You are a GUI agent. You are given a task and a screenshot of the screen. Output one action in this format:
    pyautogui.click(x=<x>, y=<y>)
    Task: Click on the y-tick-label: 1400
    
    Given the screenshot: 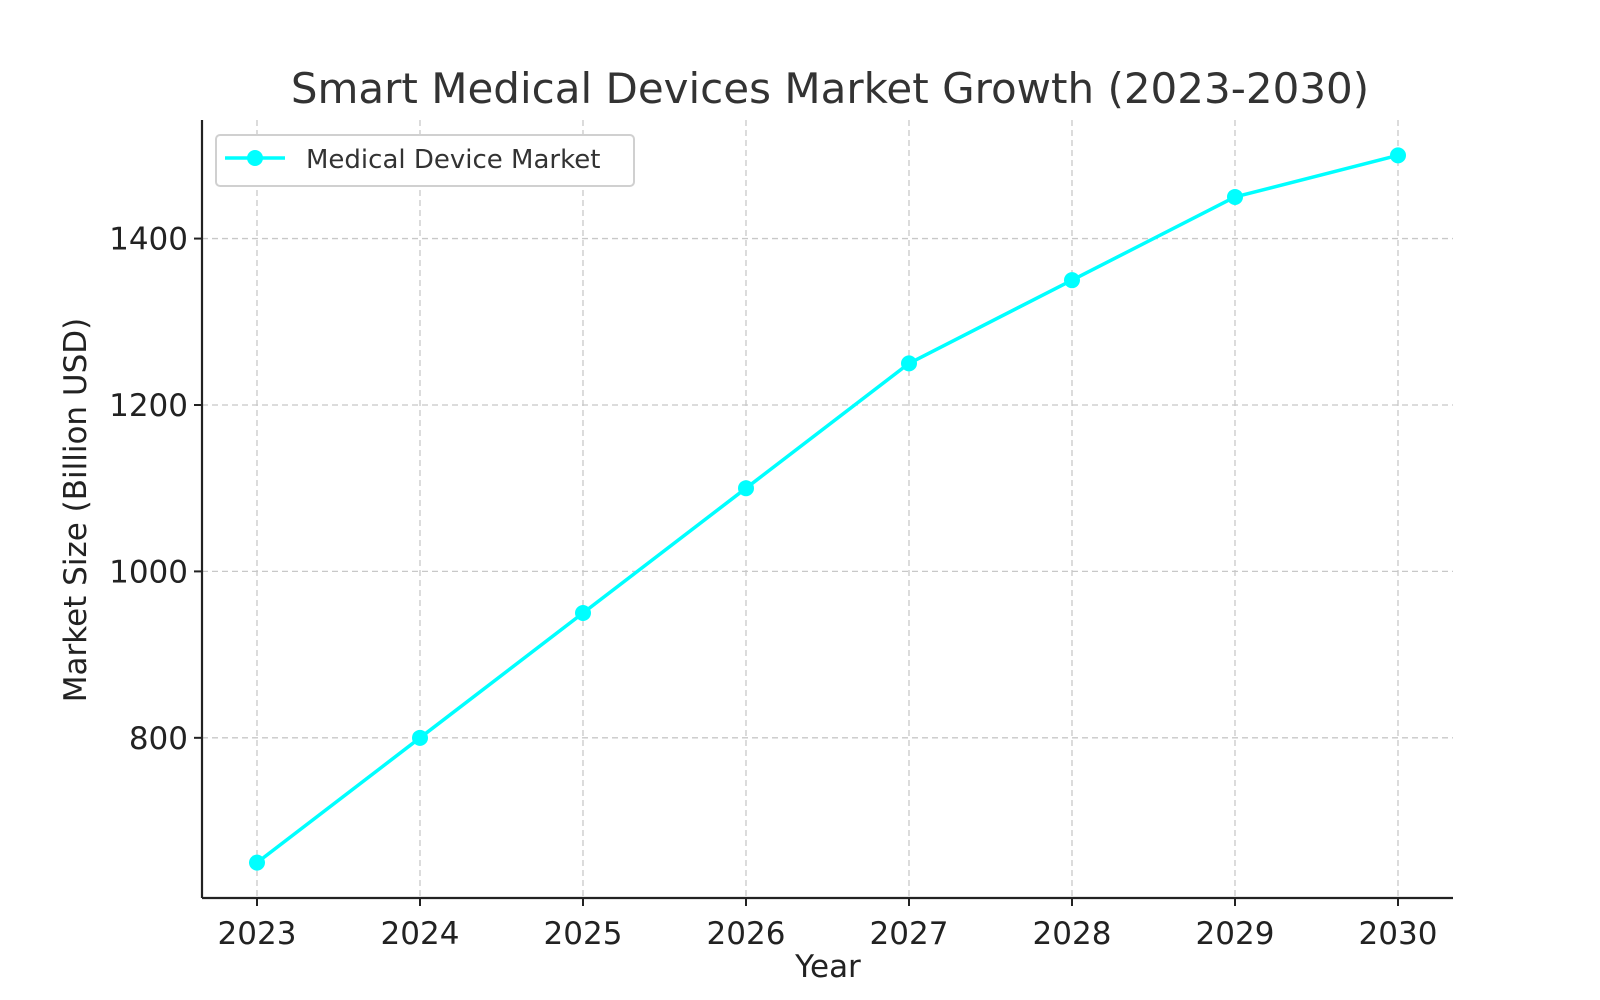 What is the action you would take?
    pyautogui.click(x=148, y=240)
    